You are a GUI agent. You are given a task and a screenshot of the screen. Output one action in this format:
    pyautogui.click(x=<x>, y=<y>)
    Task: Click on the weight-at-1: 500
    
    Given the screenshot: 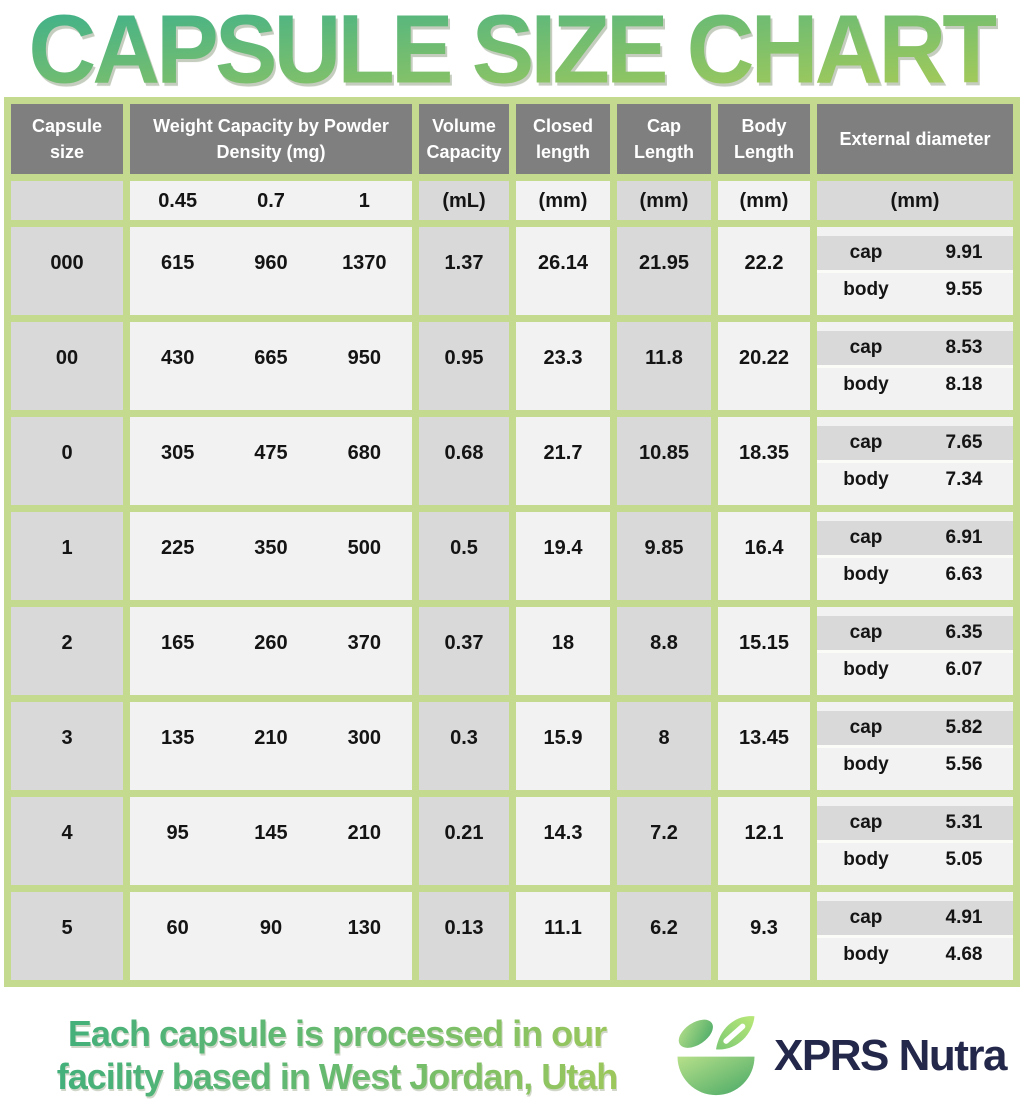 What is the action you would take?
    pyautogui.click(x=364, y=548)
    